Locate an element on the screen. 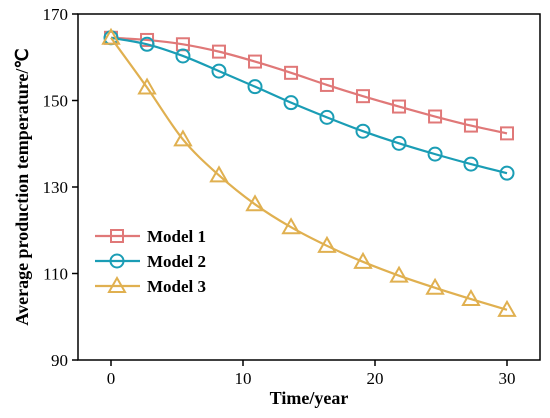 Image resolution: width=550 pixels, height=418 pixels. y-tick-label: 130 is located at coordinates (56, 187).